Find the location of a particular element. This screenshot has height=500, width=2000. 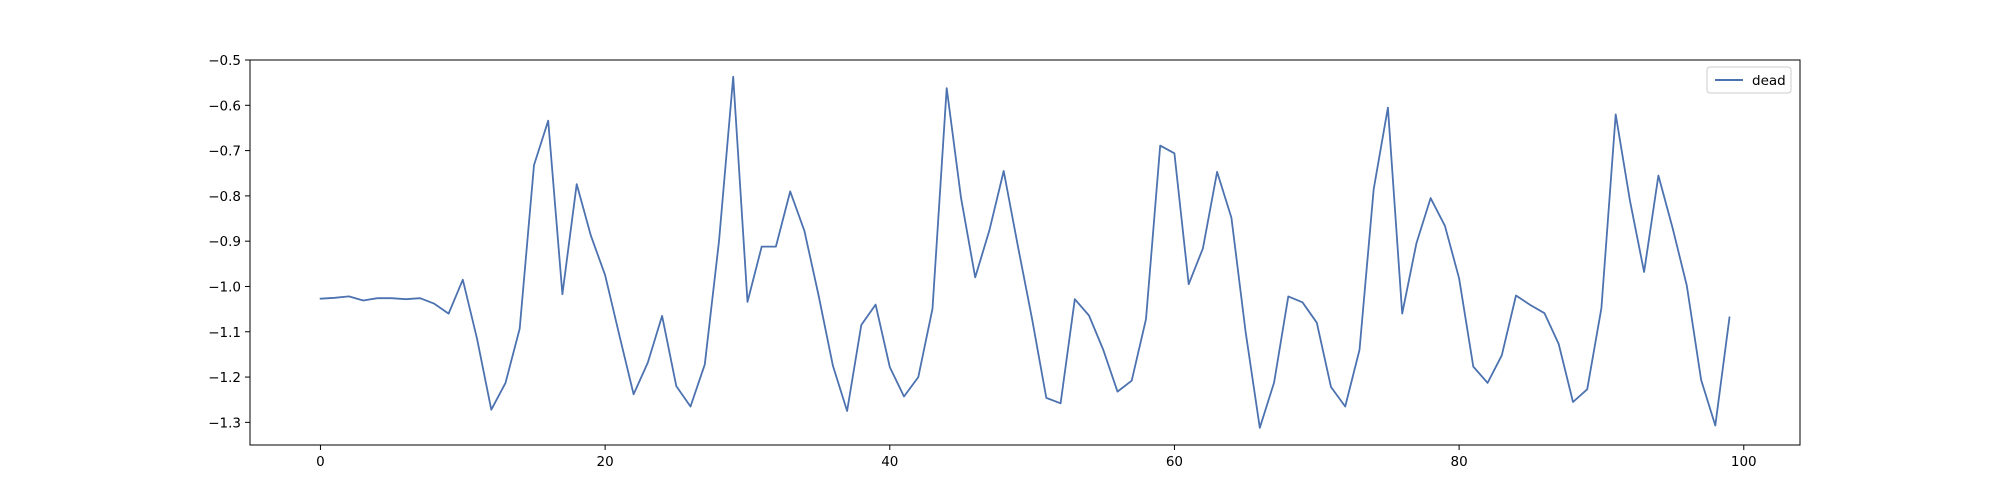

x-tick-label: 80 is located at coordinates (1459, 462).